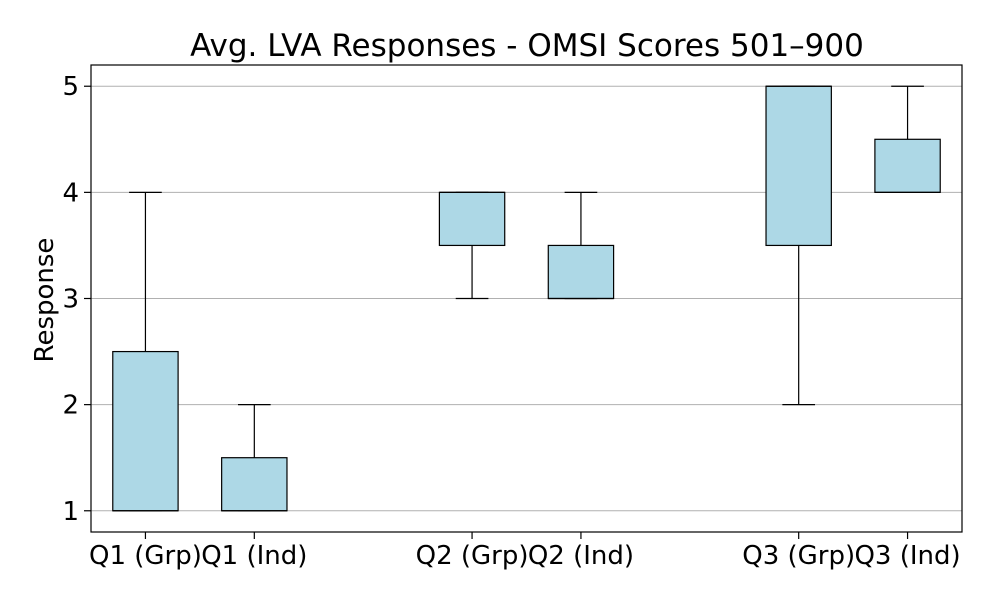 The image size is (1000, 605). Describe the element at coordinates (70, 406) in the screenshot. I see `y-tick-label: 2` at that location.